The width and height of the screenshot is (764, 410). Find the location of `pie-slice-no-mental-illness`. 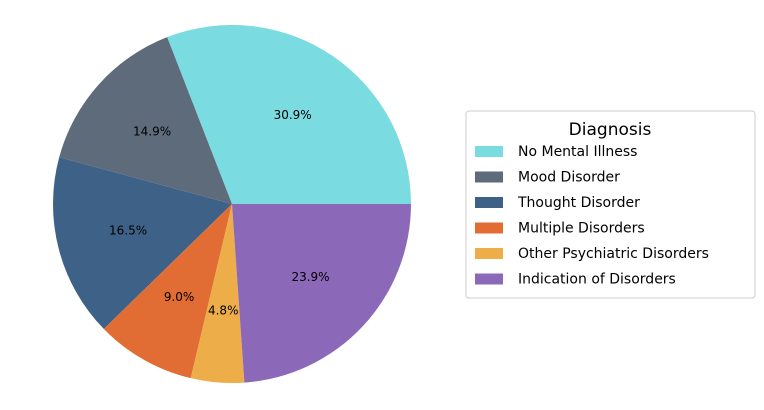

pie-slice-no-mental-illness is located at coordinates (289, 115).